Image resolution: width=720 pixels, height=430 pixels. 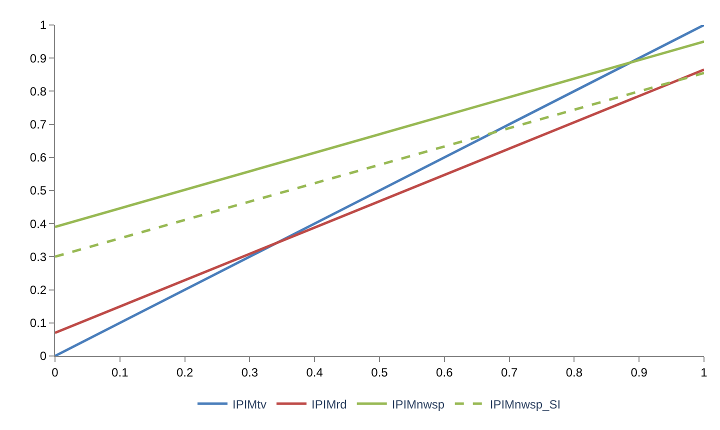 What do you see at coordinates (445, 372) in the screenshot?
I see `x-tick-label: 0.6` at bounding box center [445, 372].